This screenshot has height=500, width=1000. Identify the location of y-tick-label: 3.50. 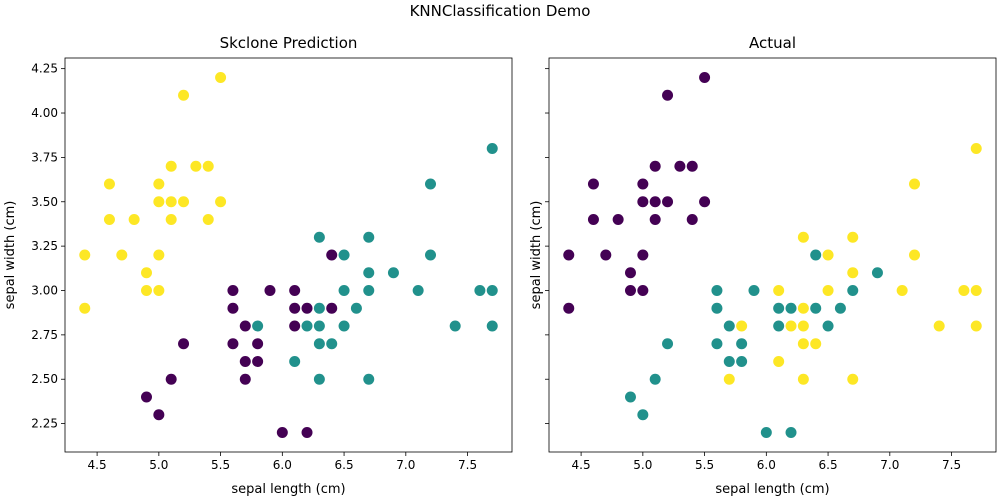
(44, 202).